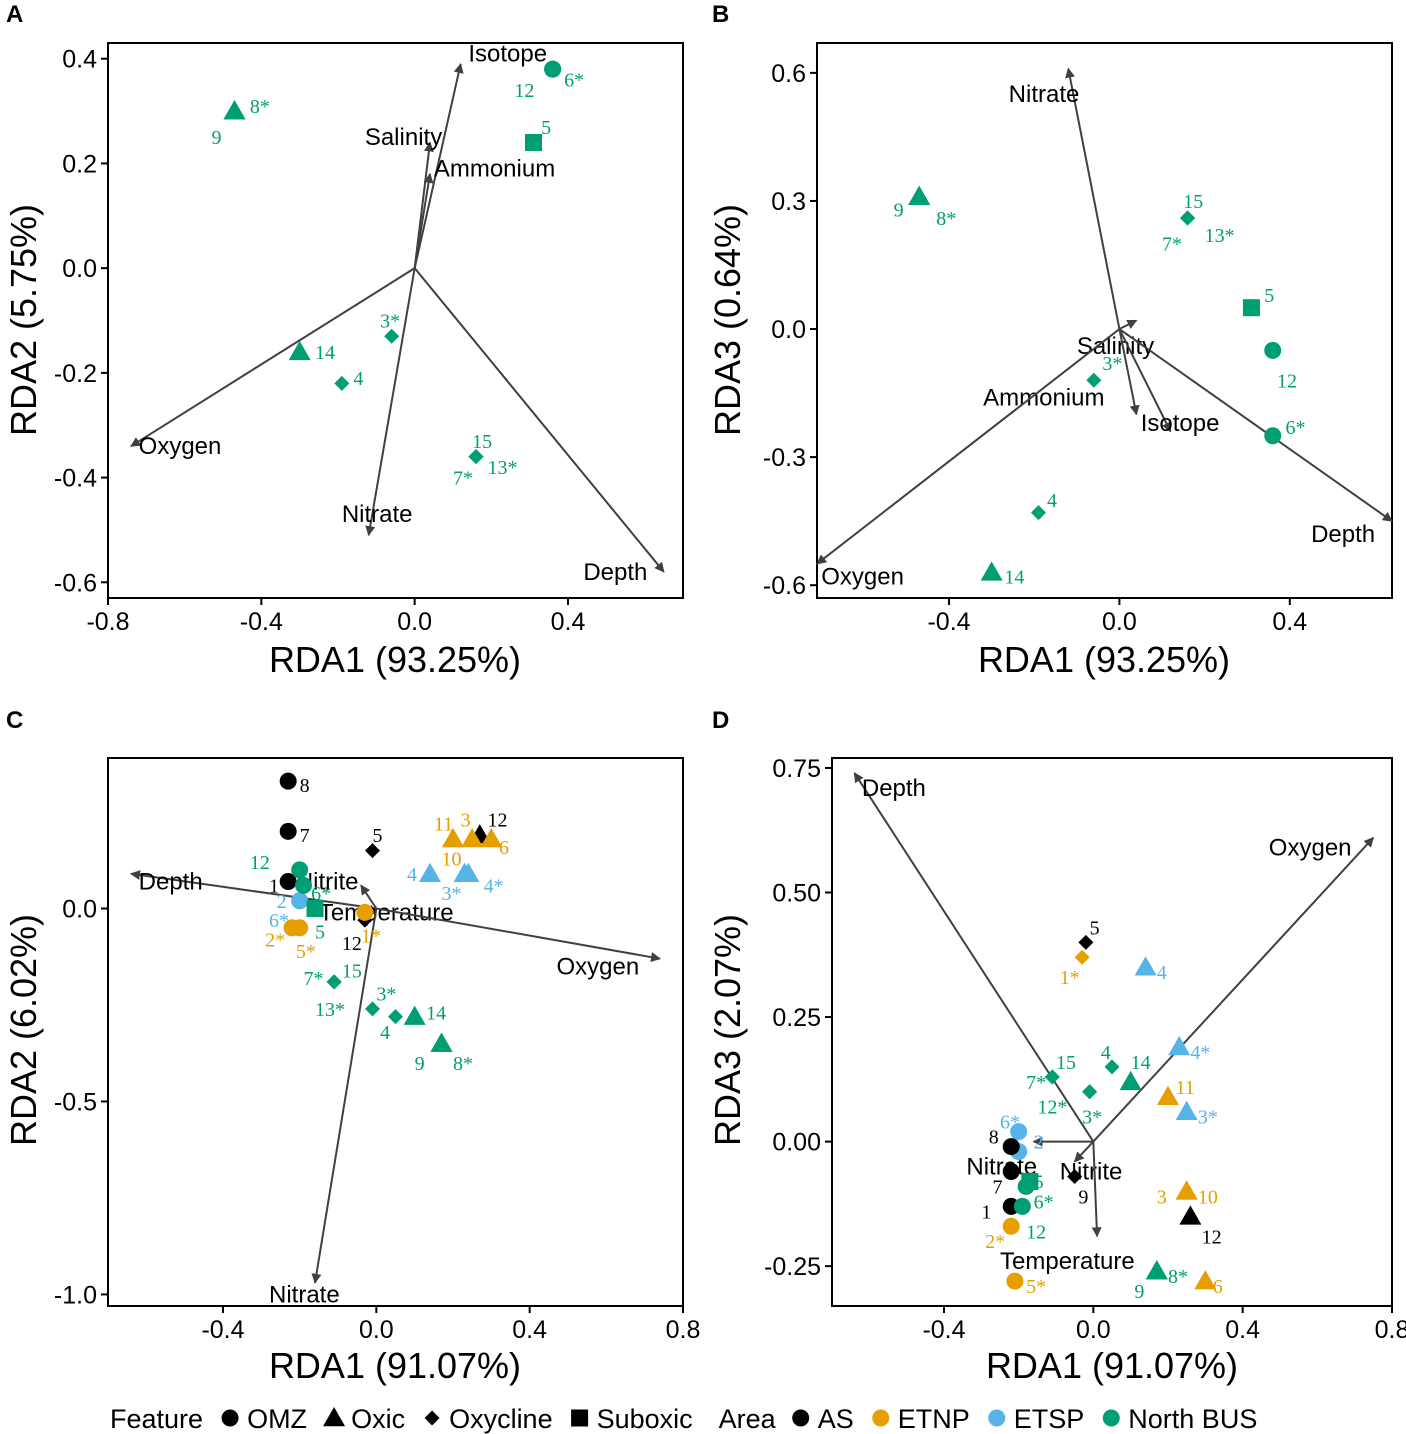  I want to click on y-tick-label: 0.75, so click(796, 769).